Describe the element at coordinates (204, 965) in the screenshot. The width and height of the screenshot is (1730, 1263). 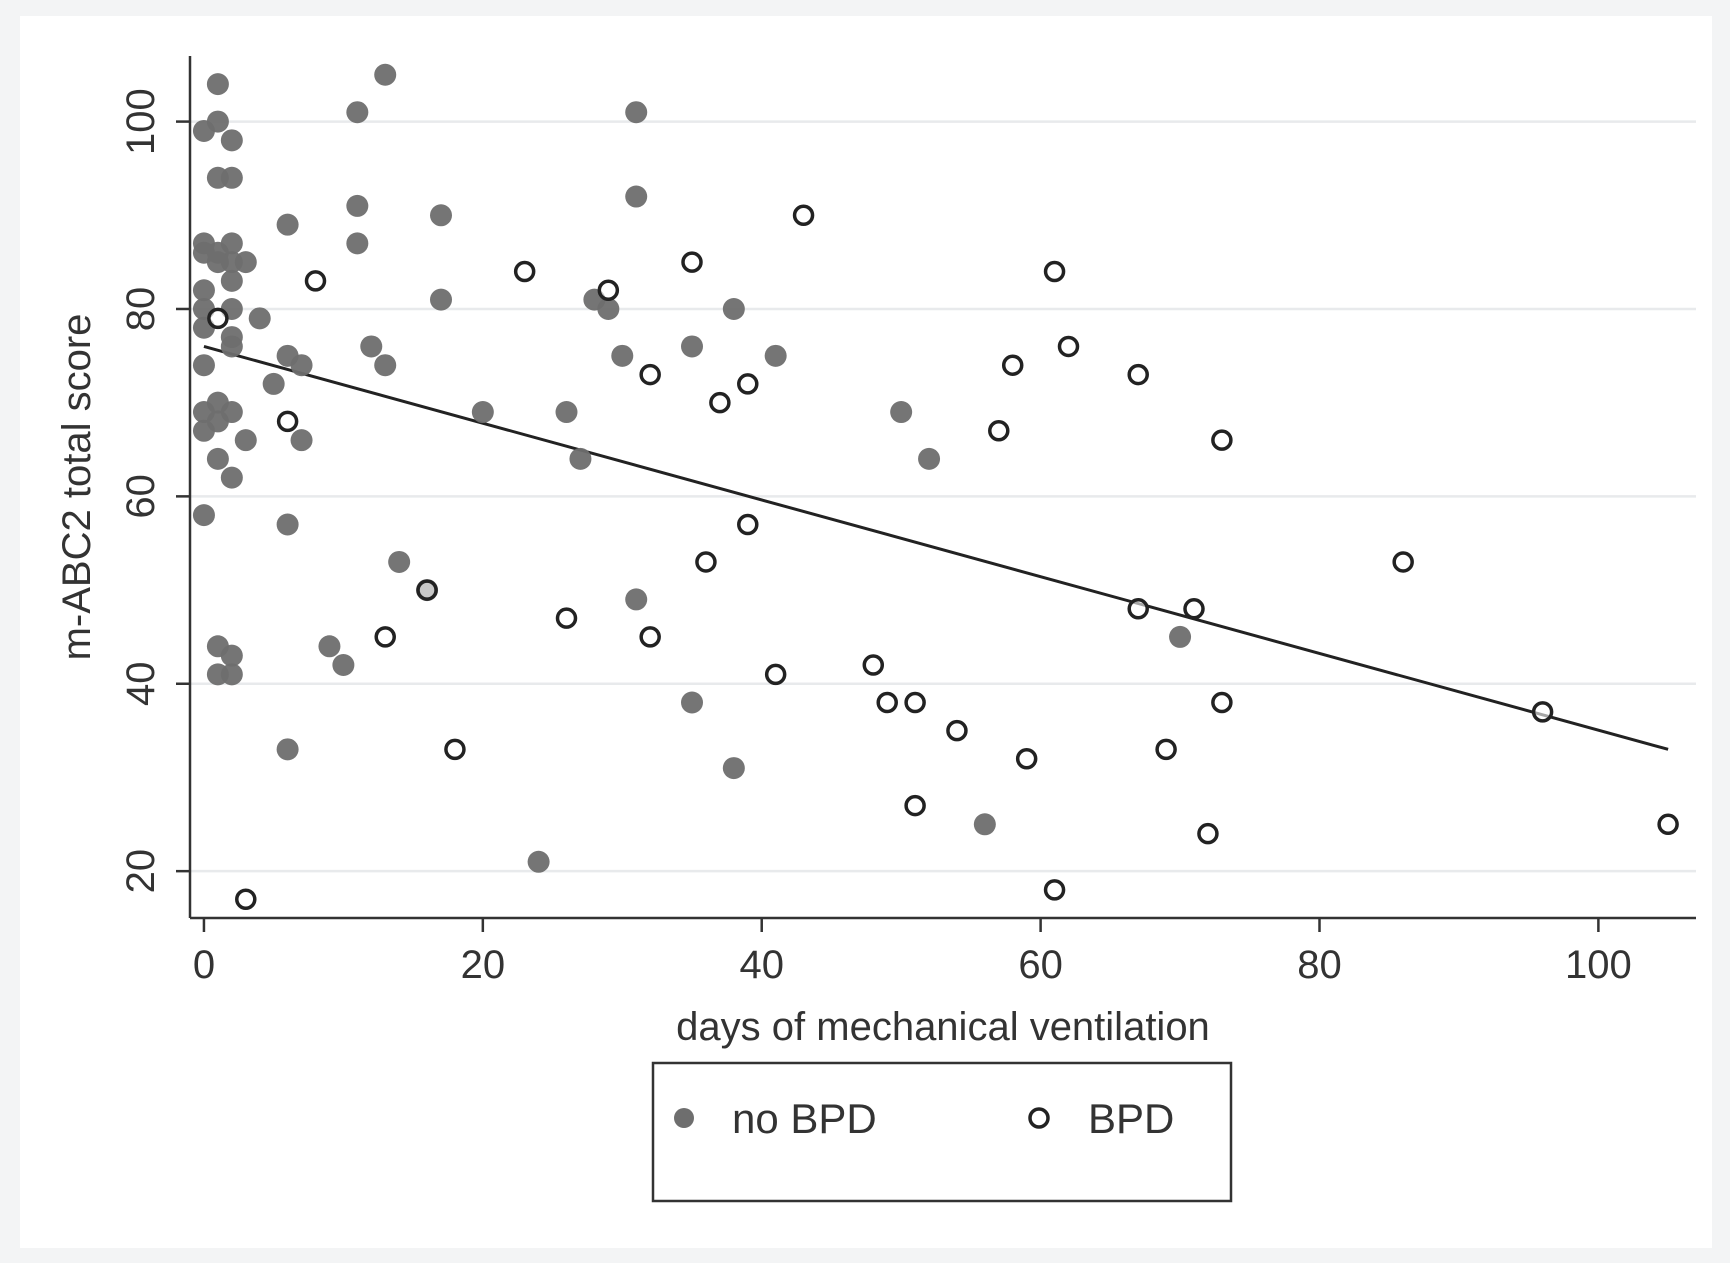
I see `x-tick-label: 0` at that location.